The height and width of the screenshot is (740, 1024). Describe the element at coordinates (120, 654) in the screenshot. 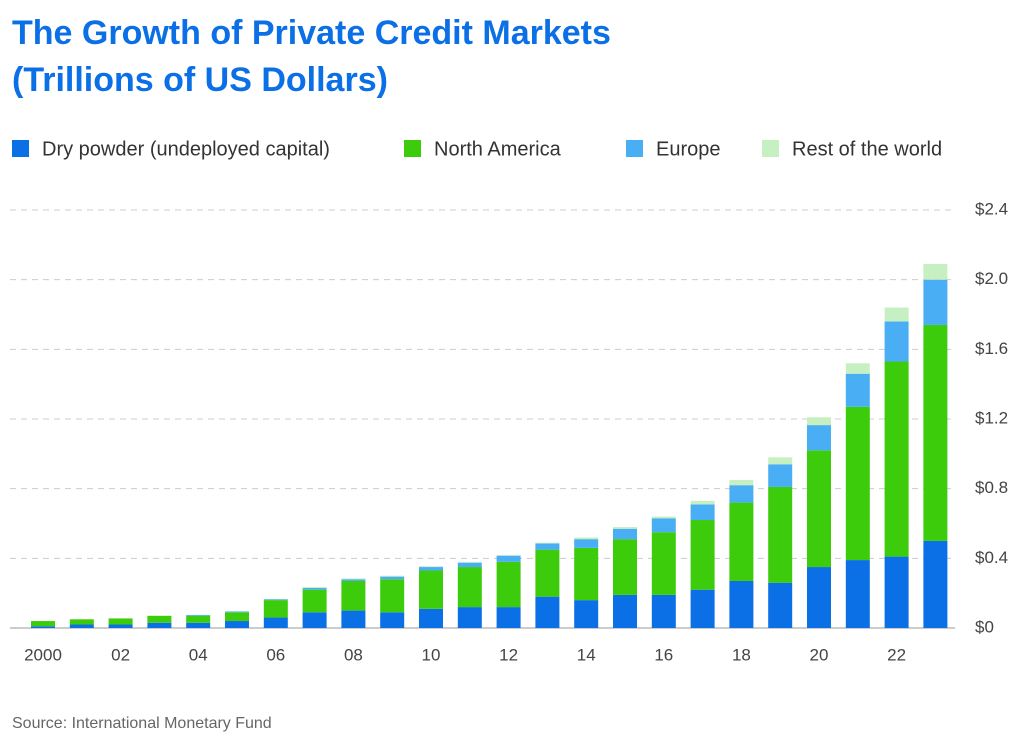

I see `x-tick-label: 02` at that location.